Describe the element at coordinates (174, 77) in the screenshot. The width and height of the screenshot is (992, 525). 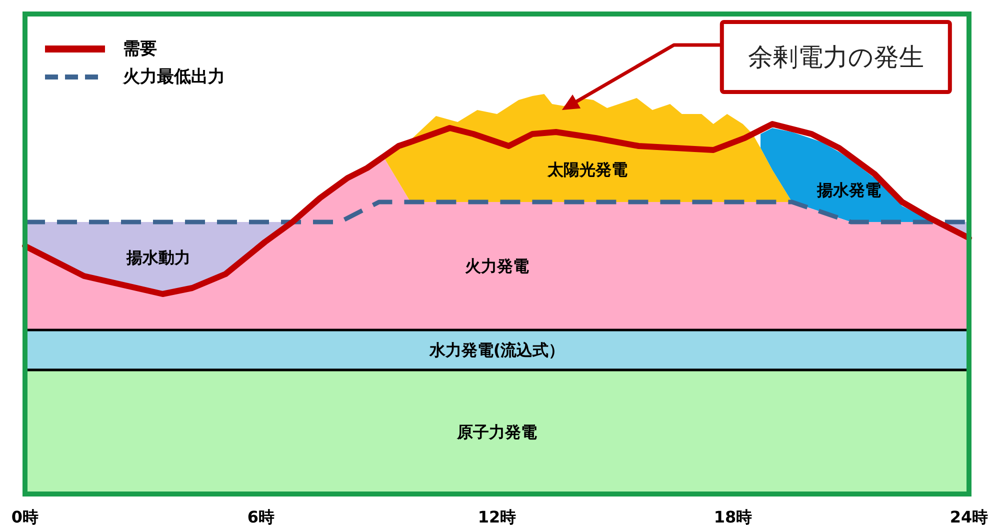
I see `legend-label: 火力最低出力` at that location.